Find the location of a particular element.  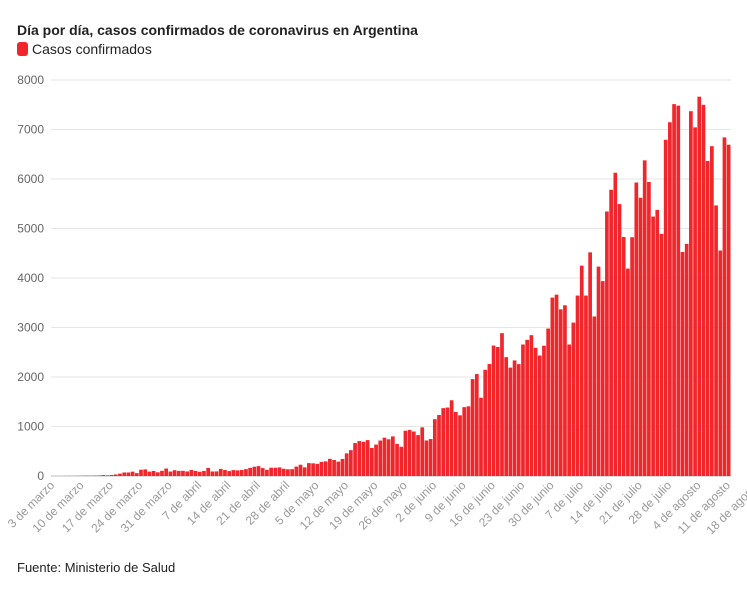

legend-label: Casos confirmados is located at coordinates (92, 49).